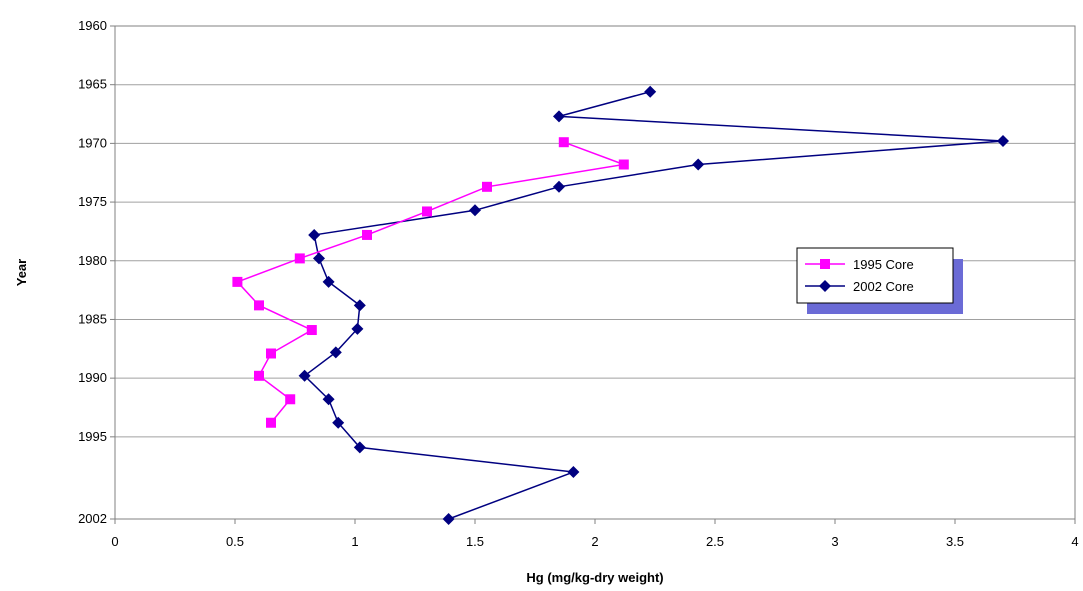 This screenshot has height=591, width=1083. I want to click on x-tick-label: 1, so click(354, 541).